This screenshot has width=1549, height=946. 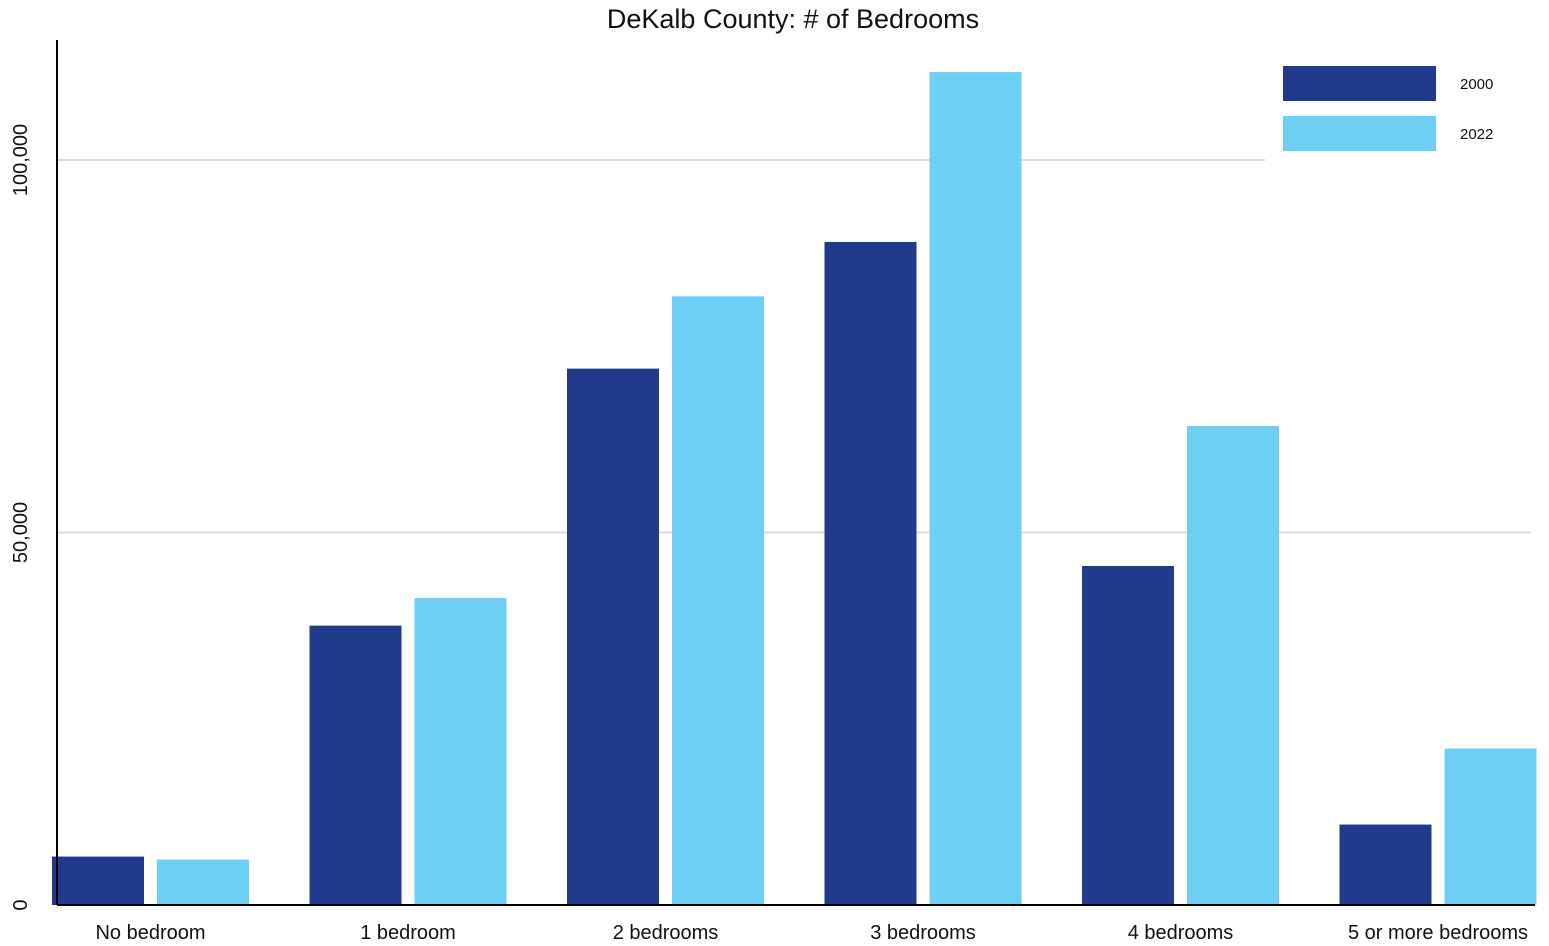 I want to click on y-tick-labels: 0 50,000 100,000, so click(x=21, y=517).